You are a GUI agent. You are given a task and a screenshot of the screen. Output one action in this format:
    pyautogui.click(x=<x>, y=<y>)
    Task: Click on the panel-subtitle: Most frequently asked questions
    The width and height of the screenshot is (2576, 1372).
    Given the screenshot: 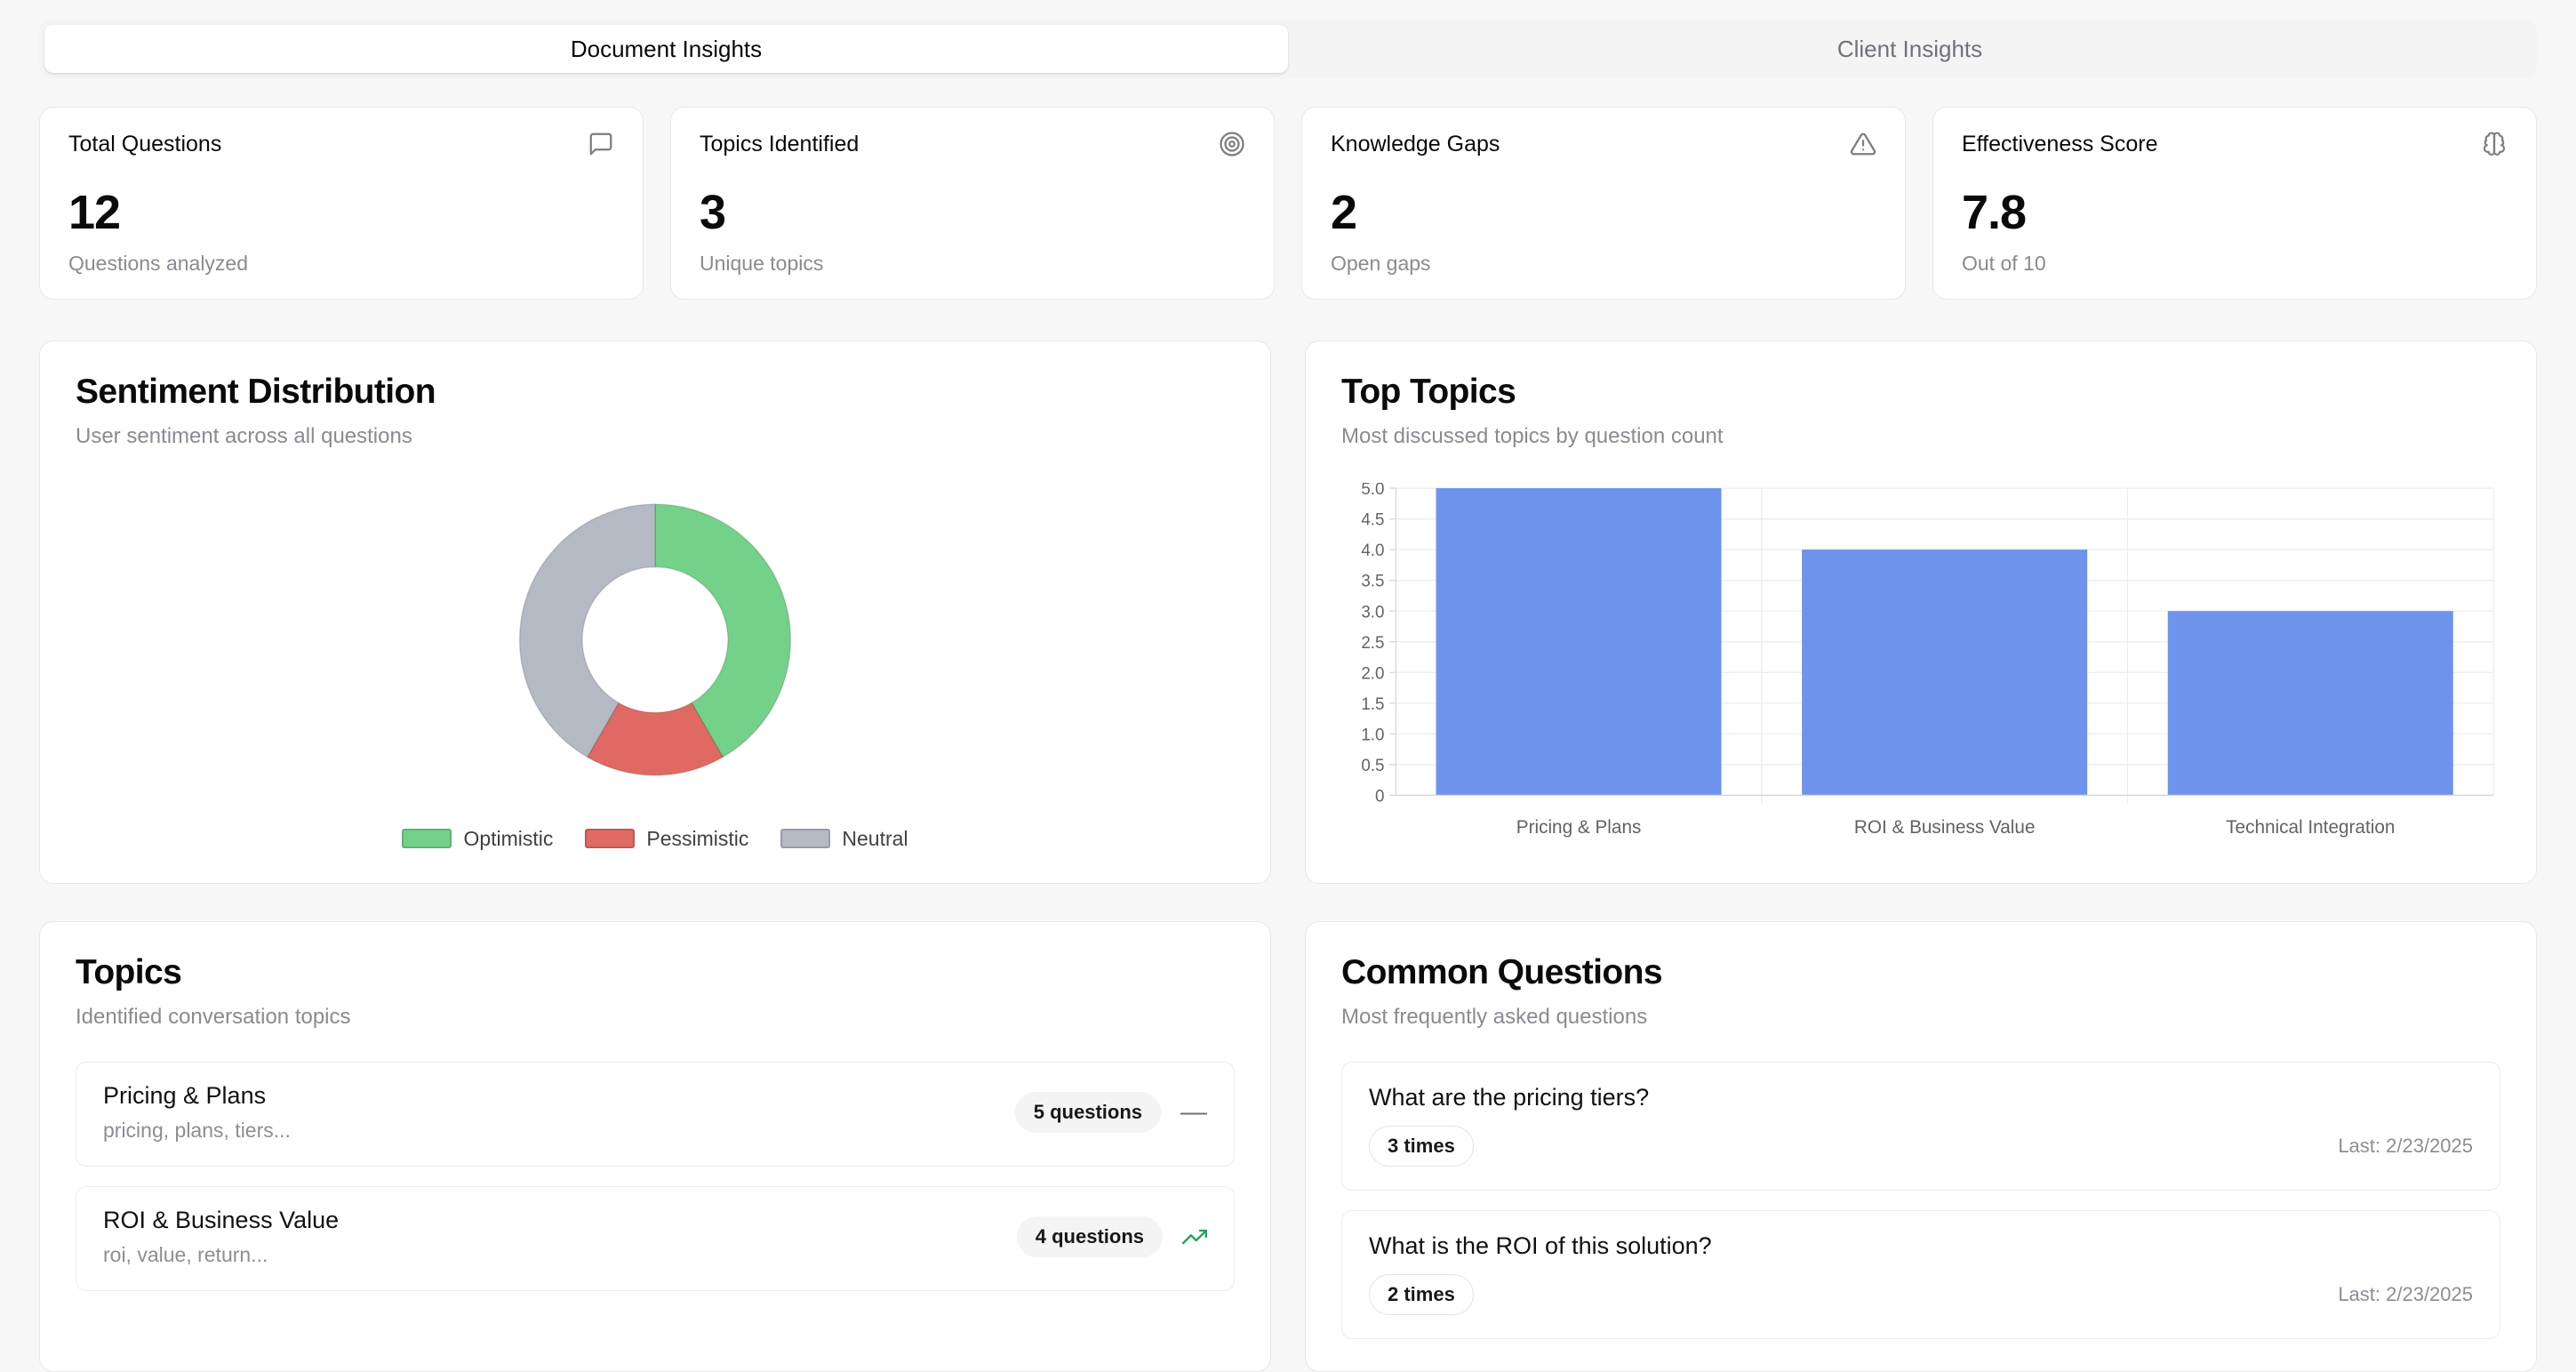 What is the action you would take?
    pyautogui.click(x=1494, y=1017)
    